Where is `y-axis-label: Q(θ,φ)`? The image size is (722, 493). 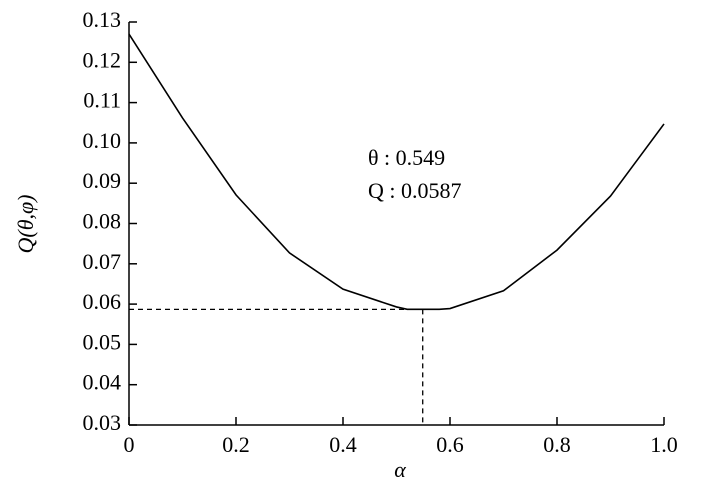 y-axis-label: Q(θ,φ) is located at coordinates (25, 223).